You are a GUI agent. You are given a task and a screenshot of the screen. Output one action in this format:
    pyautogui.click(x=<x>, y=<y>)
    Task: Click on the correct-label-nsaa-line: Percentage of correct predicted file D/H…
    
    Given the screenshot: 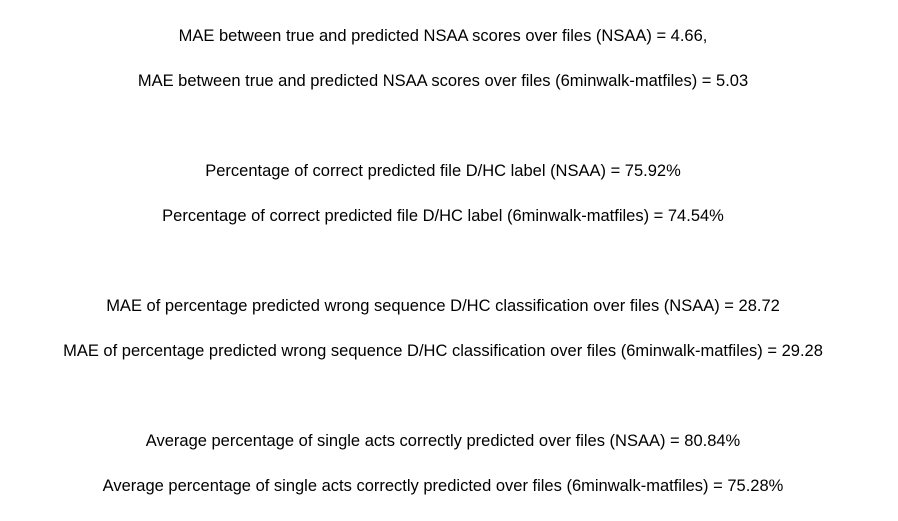 What is the action you would take?
    pyautogui.click(x=443, y=171)
    